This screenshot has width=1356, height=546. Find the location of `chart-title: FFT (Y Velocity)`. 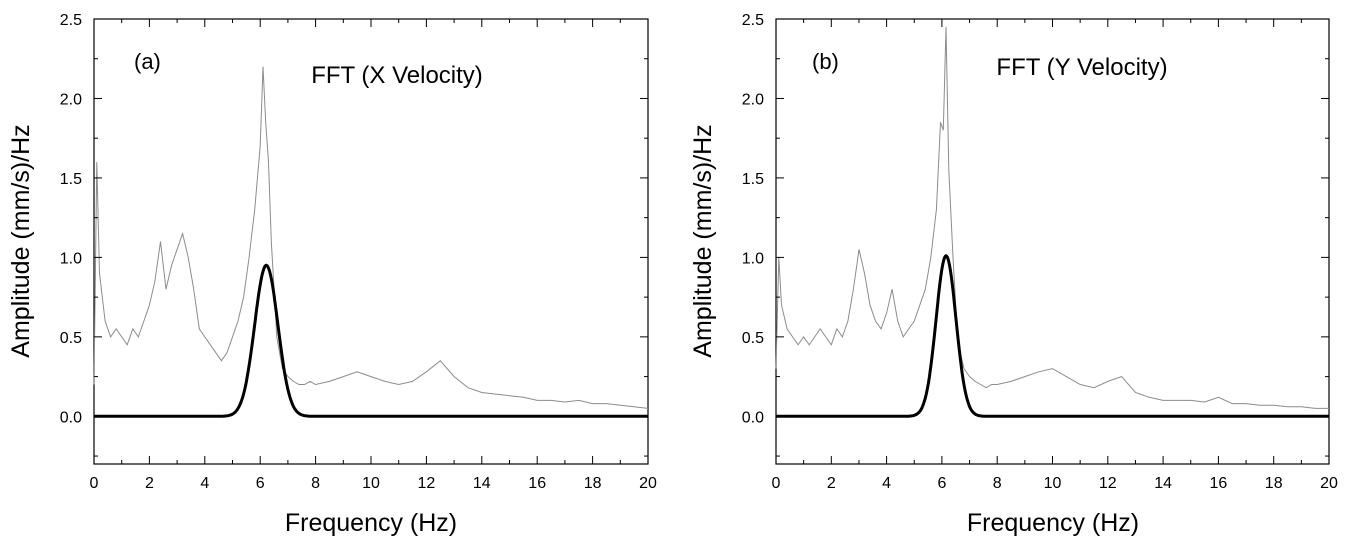

chart-title: FFT (Y Velocity) is located at coordinates (1081, 67).